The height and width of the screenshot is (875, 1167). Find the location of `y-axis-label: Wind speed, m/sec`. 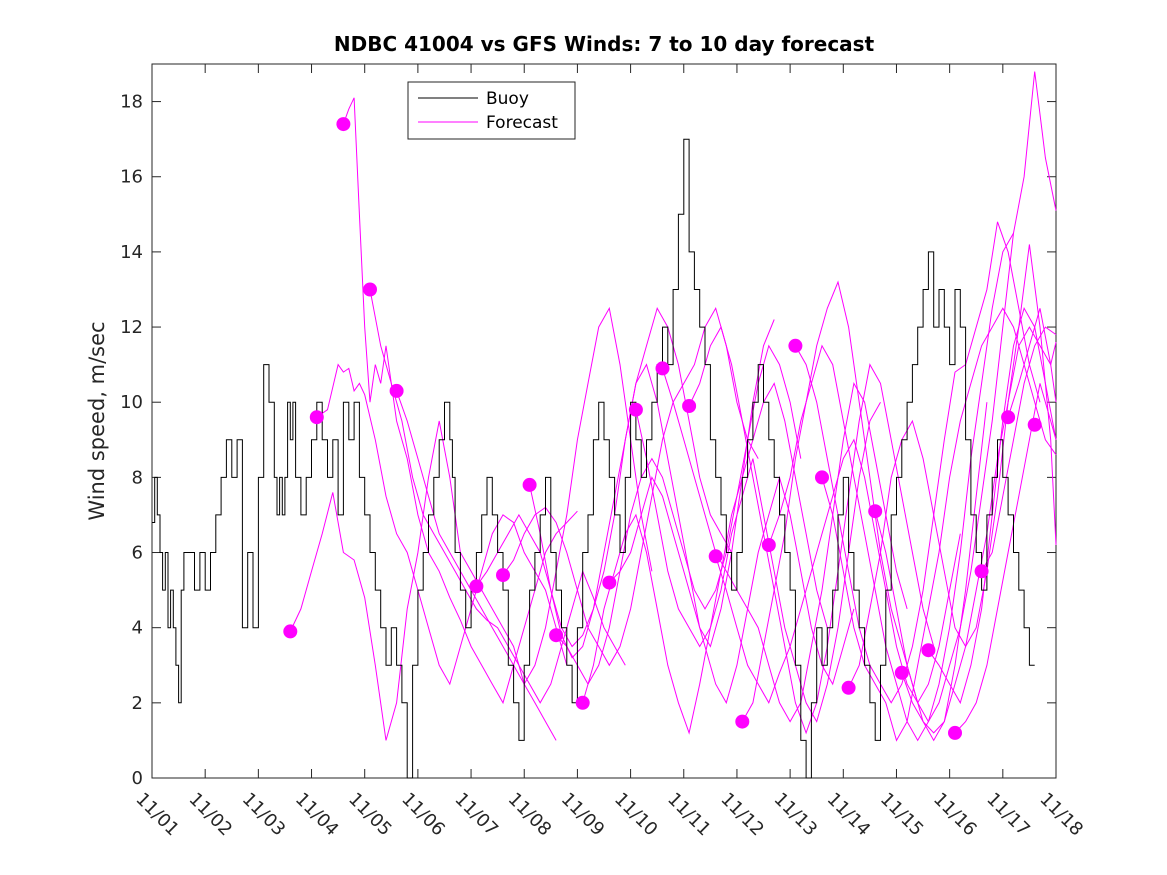

y-axis-label: Wind speed, m/sec is located at coordinates (97, 420).